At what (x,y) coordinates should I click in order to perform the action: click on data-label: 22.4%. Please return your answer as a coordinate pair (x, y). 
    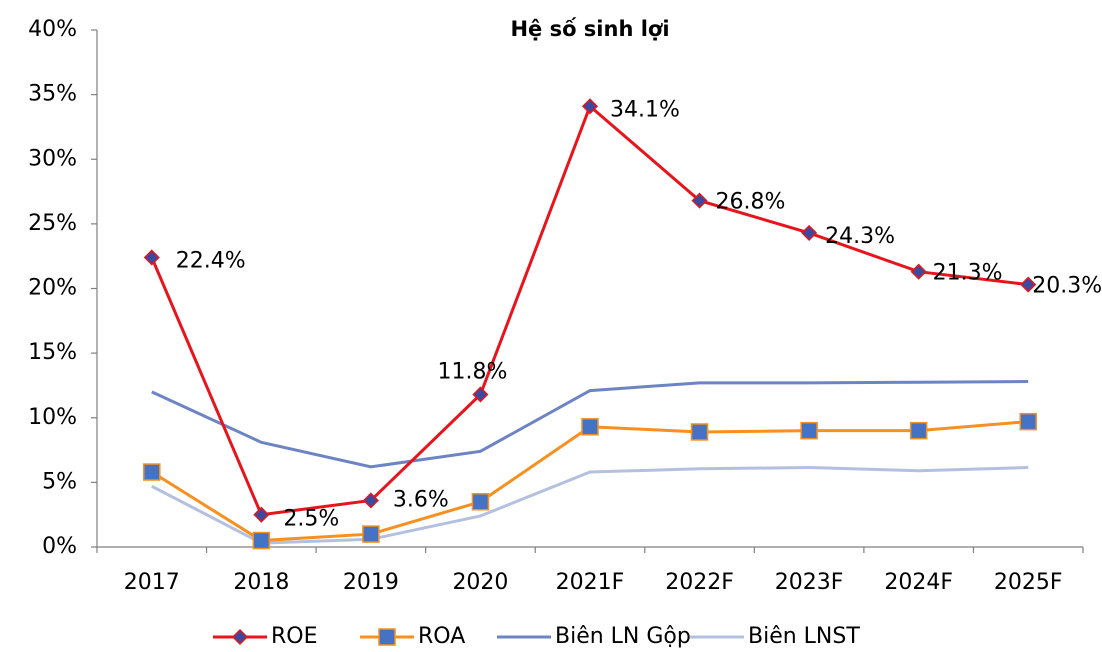
    Looking at the image, I should click on (211, 260).